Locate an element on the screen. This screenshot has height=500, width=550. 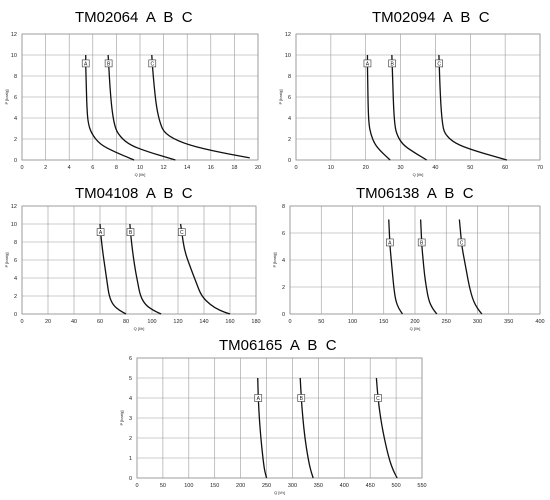
x-tick-label: 8 is located at coordinates (116, 168).